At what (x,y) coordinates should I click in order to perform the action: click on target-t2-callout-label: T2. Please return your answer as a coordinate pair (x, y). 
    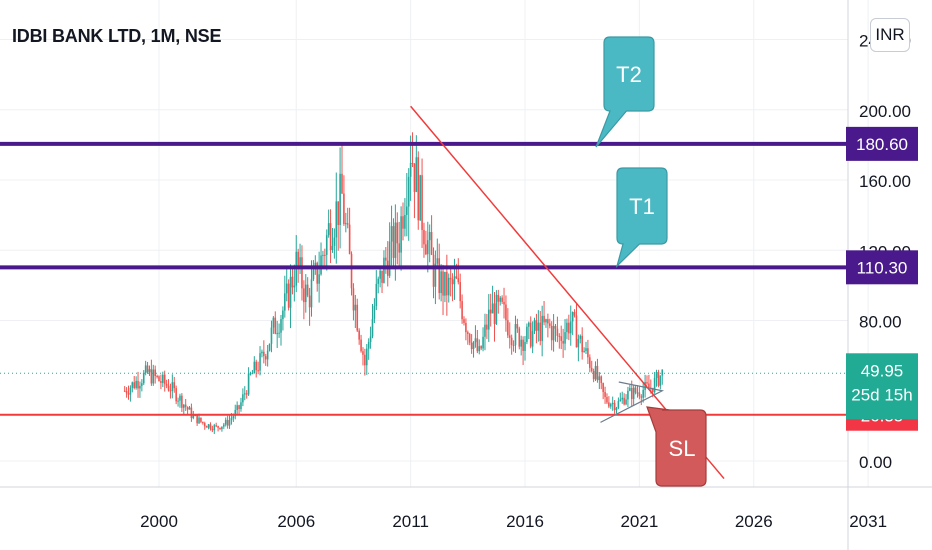
    Looking at the image, I should click on (629, 74).